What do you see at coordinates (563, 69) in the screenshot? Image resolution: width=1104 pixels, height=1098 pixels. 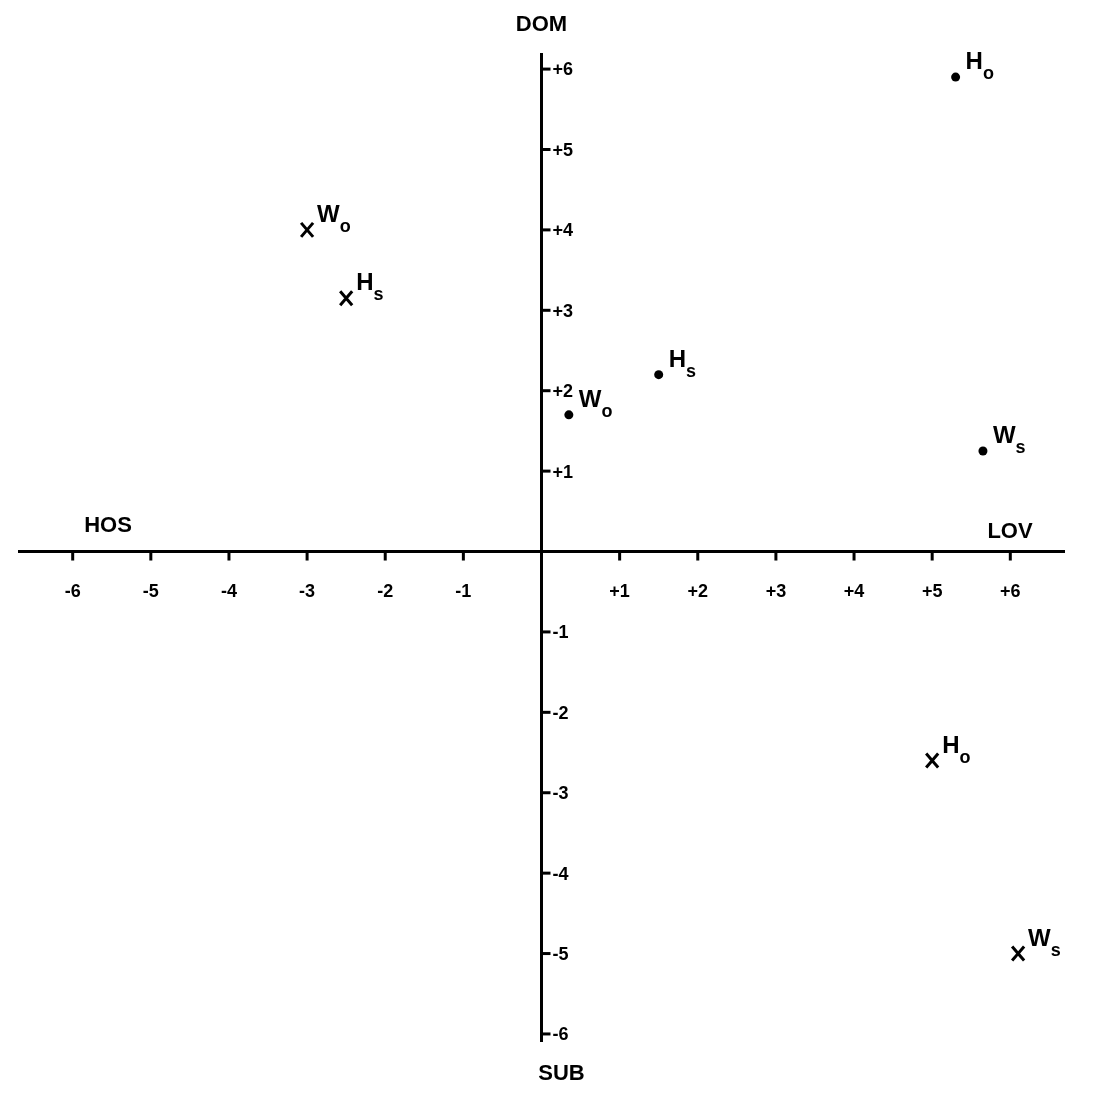 I see `y-tick-label: +6` at bounding box center [563, 69].